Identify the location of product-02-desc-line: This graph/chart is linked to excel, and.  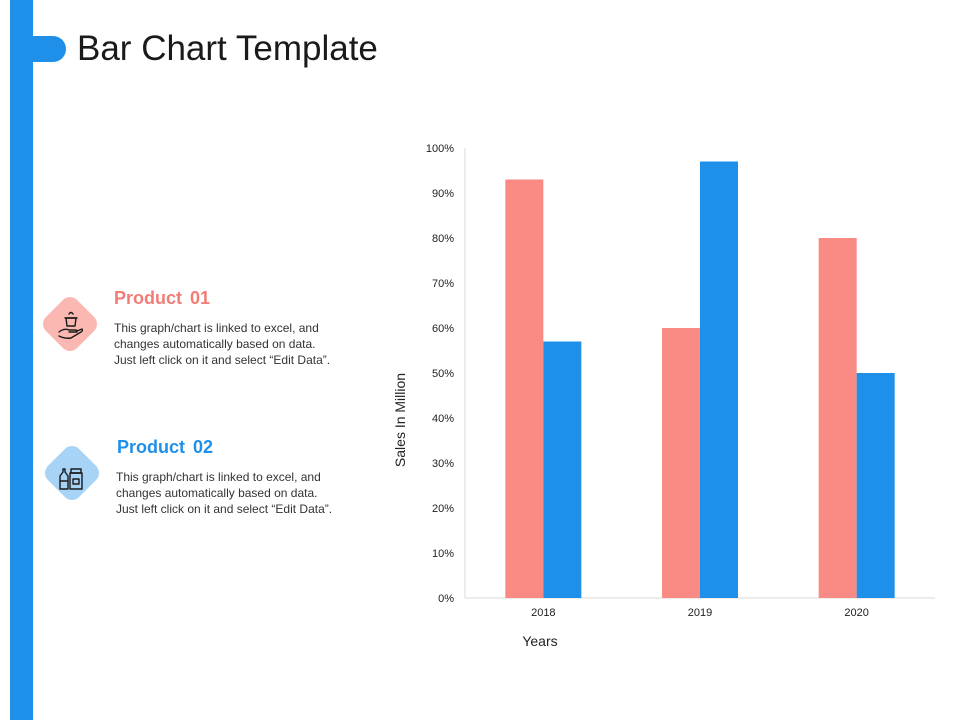
(218, 477).